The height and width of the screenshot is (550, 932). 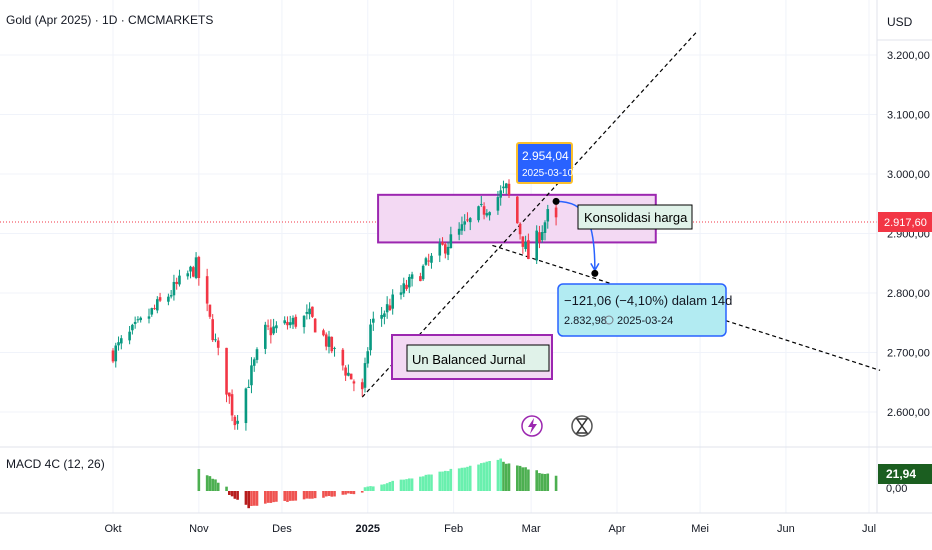 I want to click on consolidation-note: Konsolidasi harga, so click(x=635, y=217).